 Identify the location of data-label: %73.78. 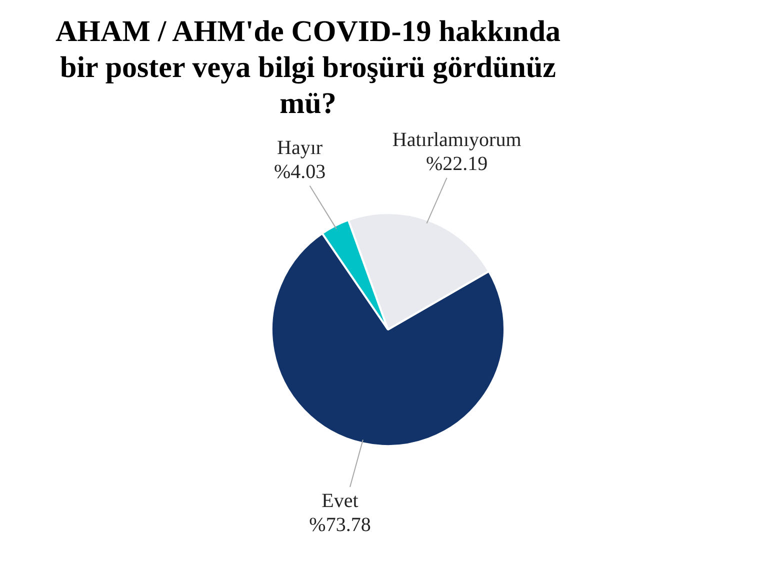
(340, 525).